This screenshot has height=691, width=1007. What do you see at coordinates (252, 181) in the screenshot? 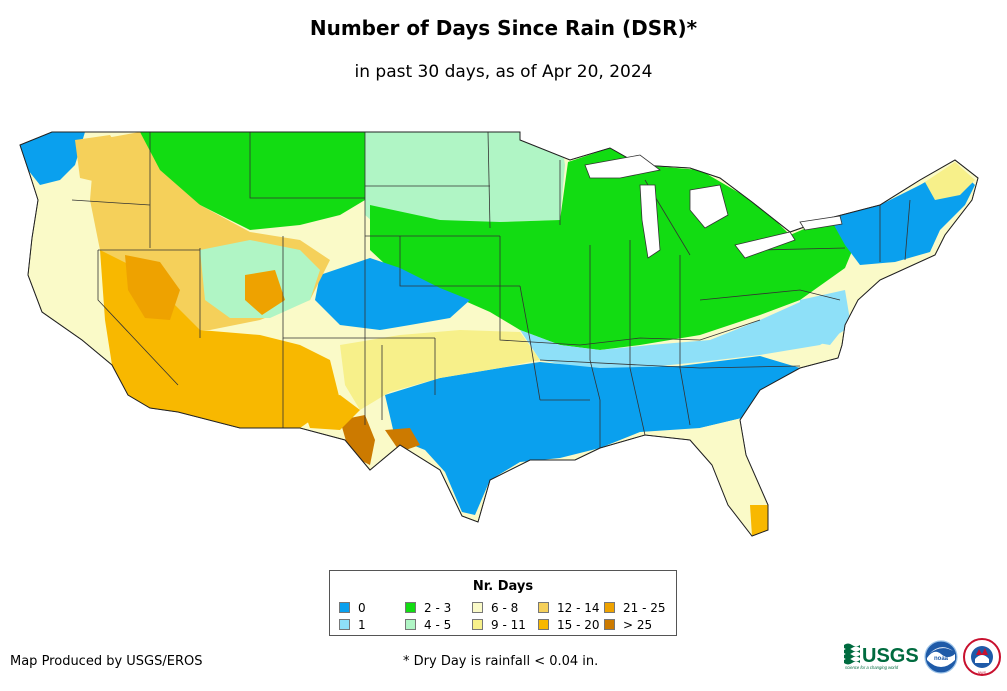
I see `region-montana` at bounding box center [252, 181].